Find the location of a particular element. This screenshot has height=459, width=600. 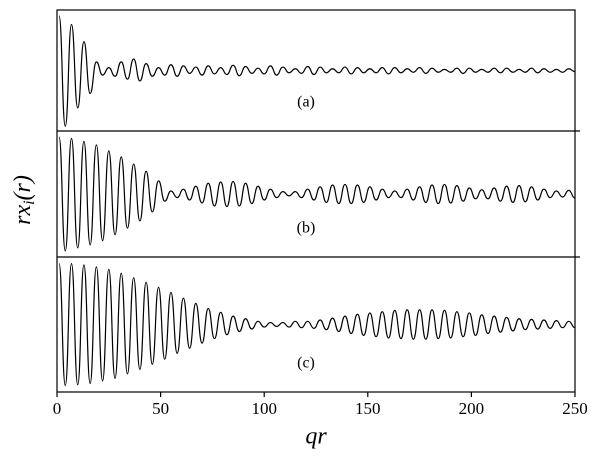

panel-label: (b) is located at coordinates (306, 228).